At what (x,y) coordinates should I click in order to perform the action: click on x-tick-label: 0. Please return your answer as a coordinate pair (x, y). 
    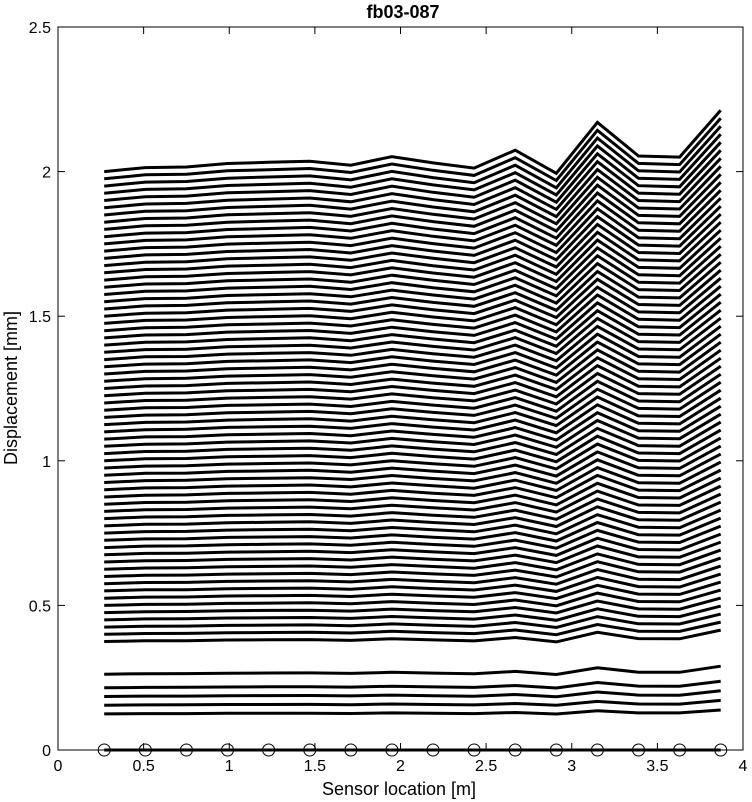
    Looking at the image, I should click on (58, 766).